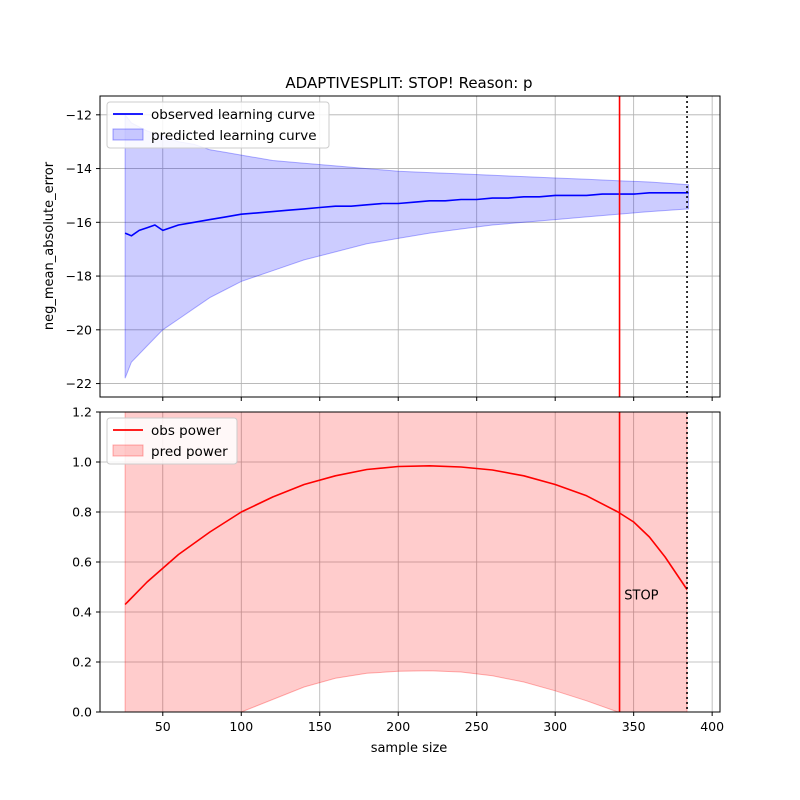 Image resolution: width=800 pixels, height=800 pixels. What do you see at coordinates (79, 383) in the screenshot?
I see `y-tick-label: −22` at bounding box center [79, 383].